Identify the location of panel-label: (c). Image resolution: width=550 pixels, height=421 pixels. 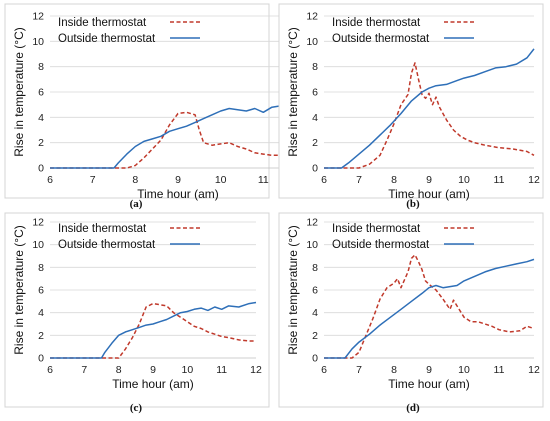
(136, 408).